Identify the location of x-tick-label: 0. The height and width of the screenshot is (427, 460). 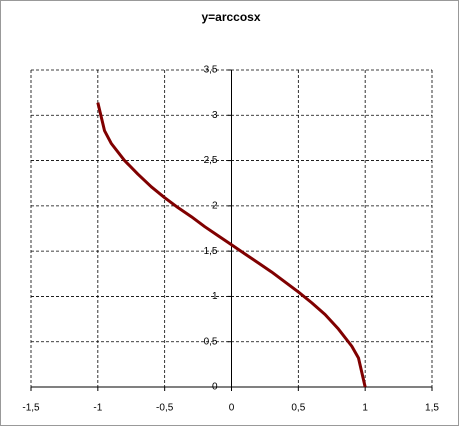
(232, 408).